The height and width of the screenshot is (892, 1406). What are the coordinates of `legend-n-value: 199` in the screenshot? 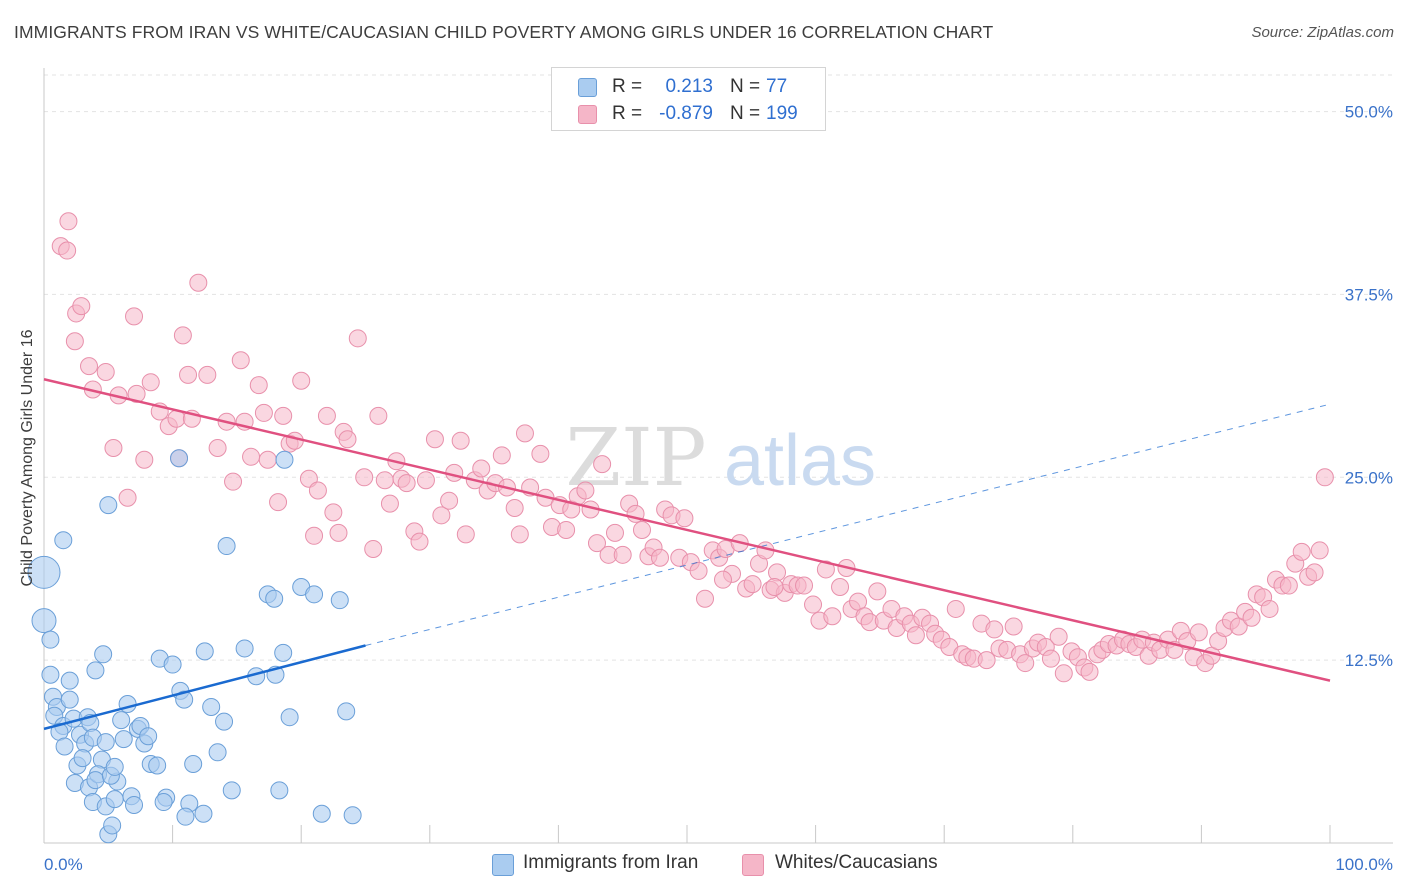 It's located at (782, 113).